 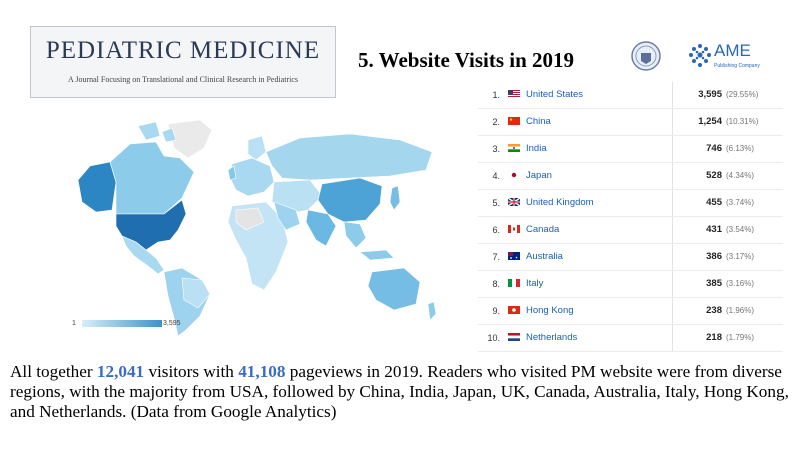 What do you see at coordinates (369, 241) in the screenshot?
I see `map-southeast-asia` at bounding box center [369, 241].